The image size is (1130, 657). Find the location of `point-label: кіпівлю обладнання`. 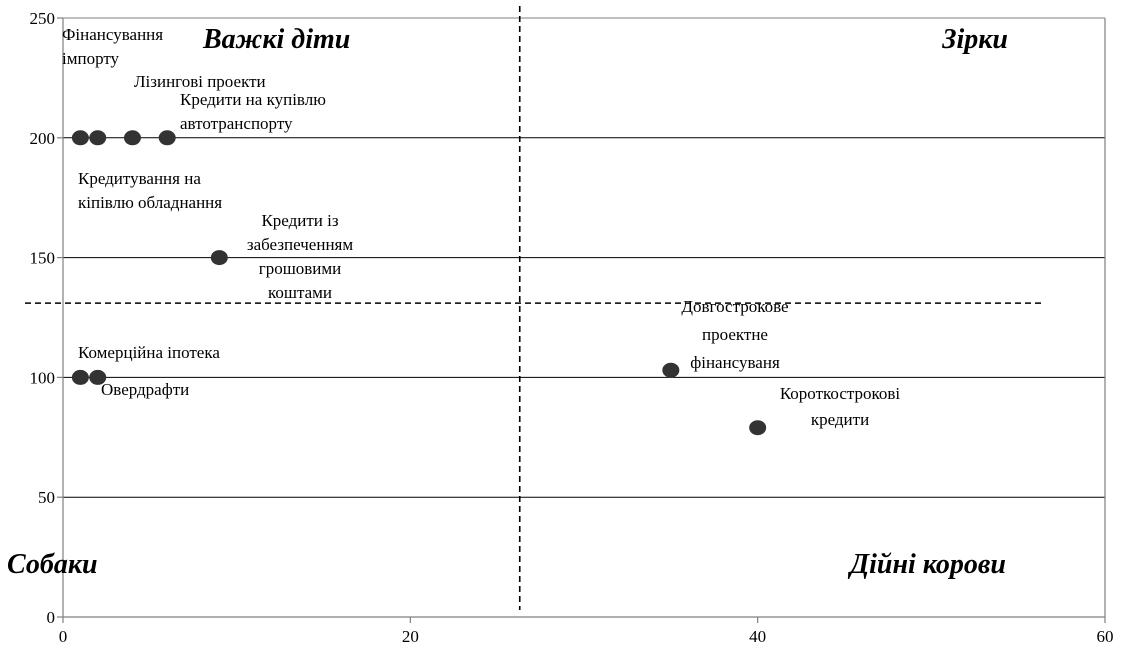

point-label: кіпівлю обладнання is located at coordinates (150, 202).